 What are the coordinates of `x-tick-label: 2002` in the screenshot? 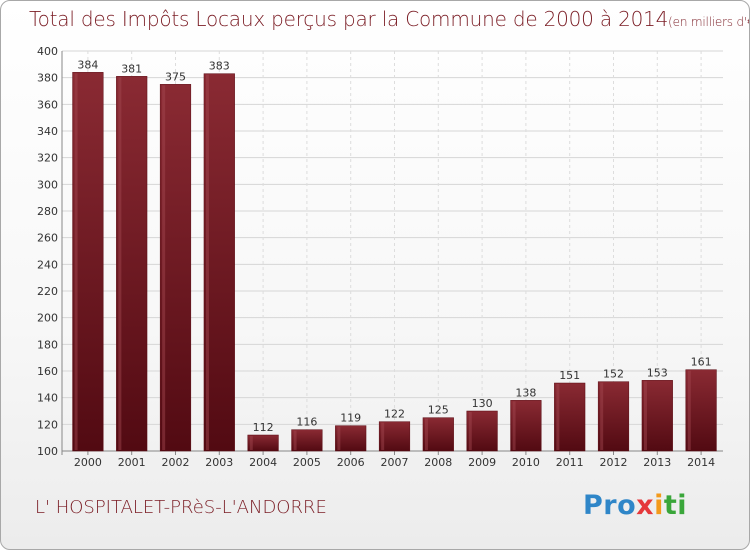 It's located at (176, 462).